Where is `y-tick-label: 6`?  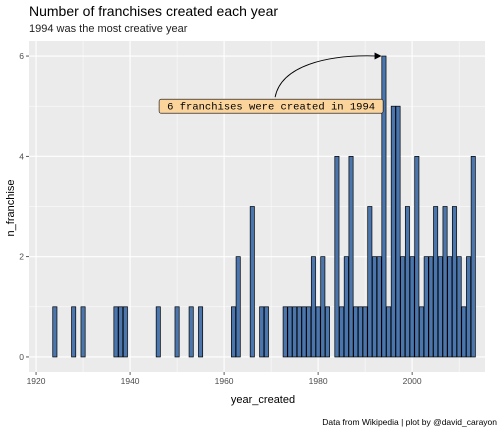 y-tick-label: 6 is located at coordinates (21, 56).